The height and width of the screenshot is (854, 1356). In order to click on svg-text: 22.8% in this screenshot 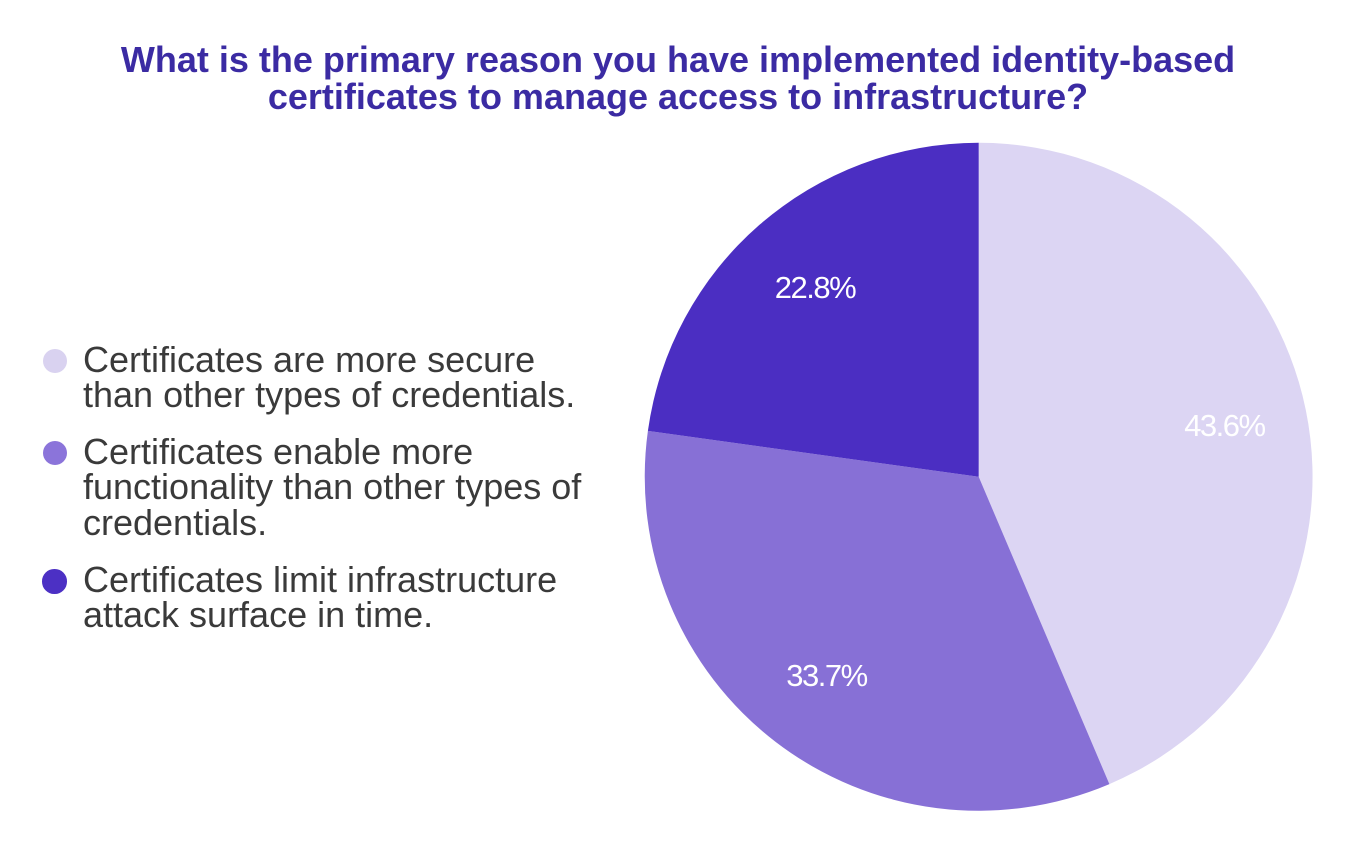, I will do `click(815, 287)`.